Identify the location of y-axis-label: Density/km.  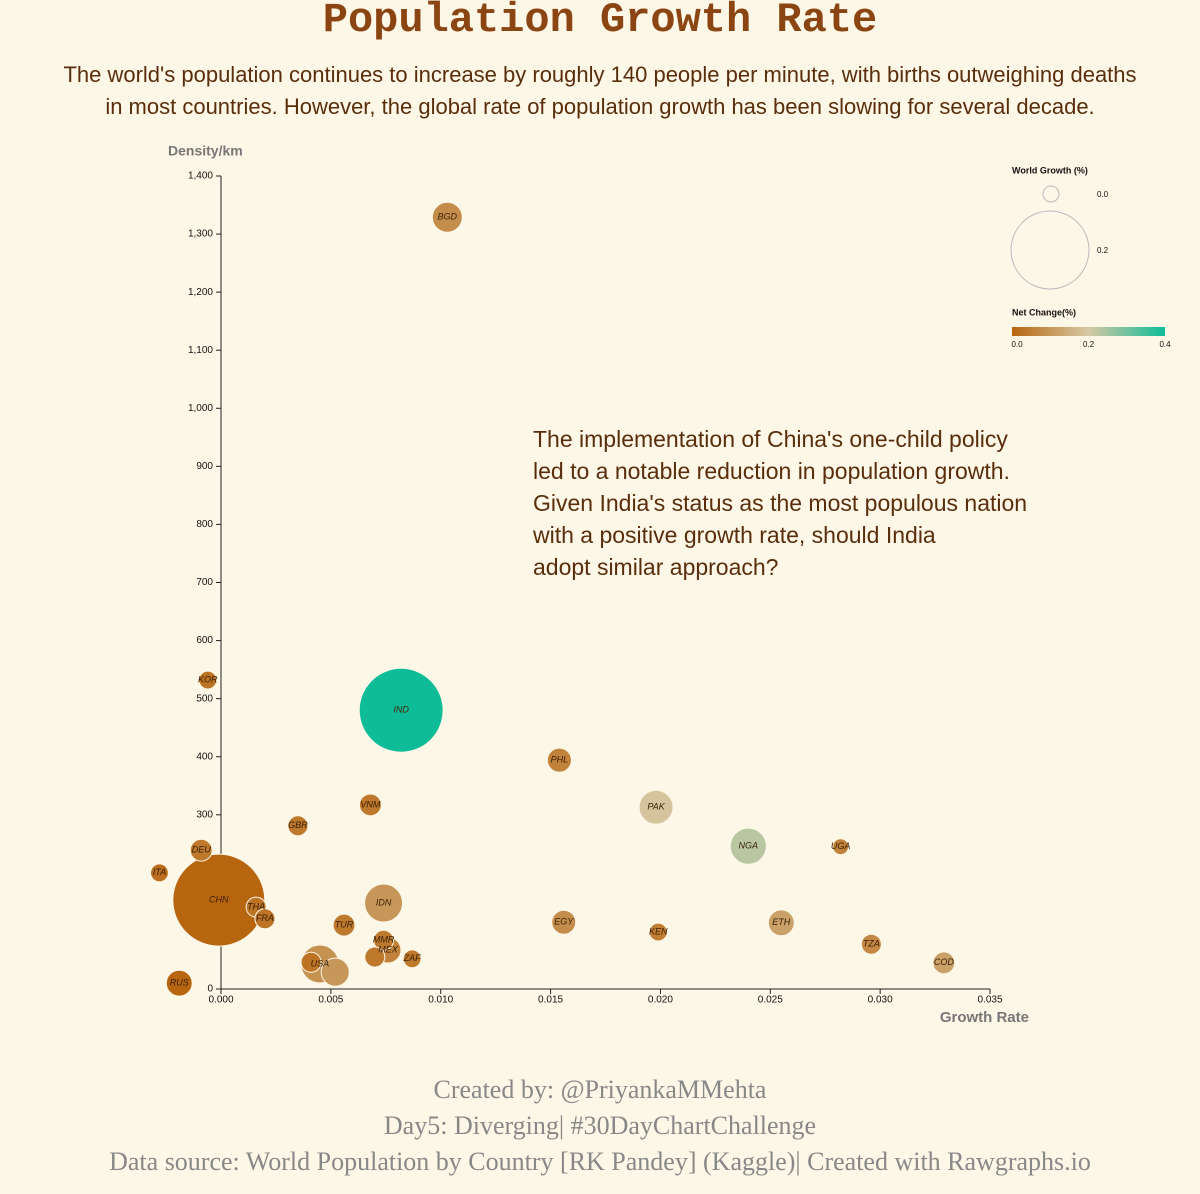
(205, 151).